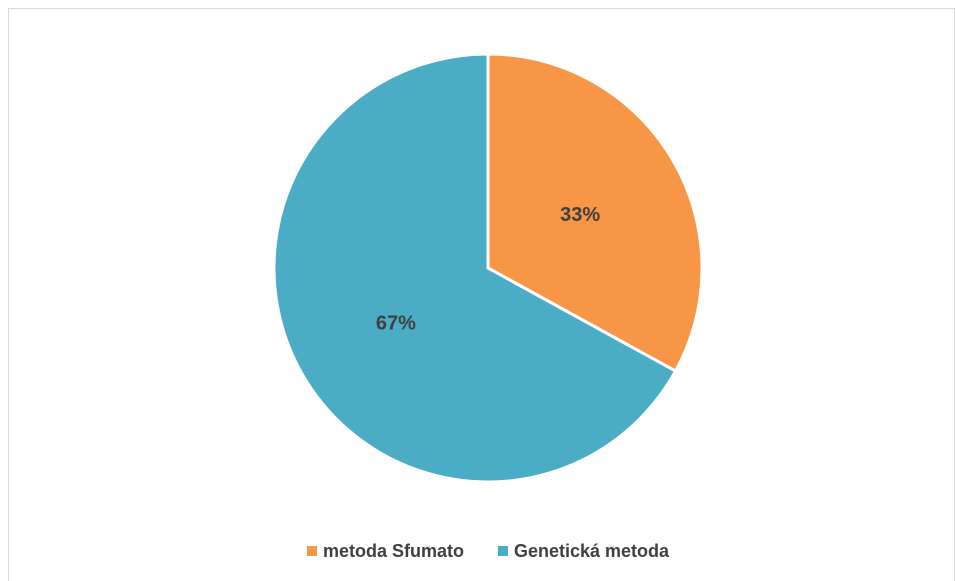 The width and height of the screenshot is (955, 581). What do you see at coordinates (580, 215) in the screenshot?
I see `data-label: 33%` at bounding box center [580, 215].